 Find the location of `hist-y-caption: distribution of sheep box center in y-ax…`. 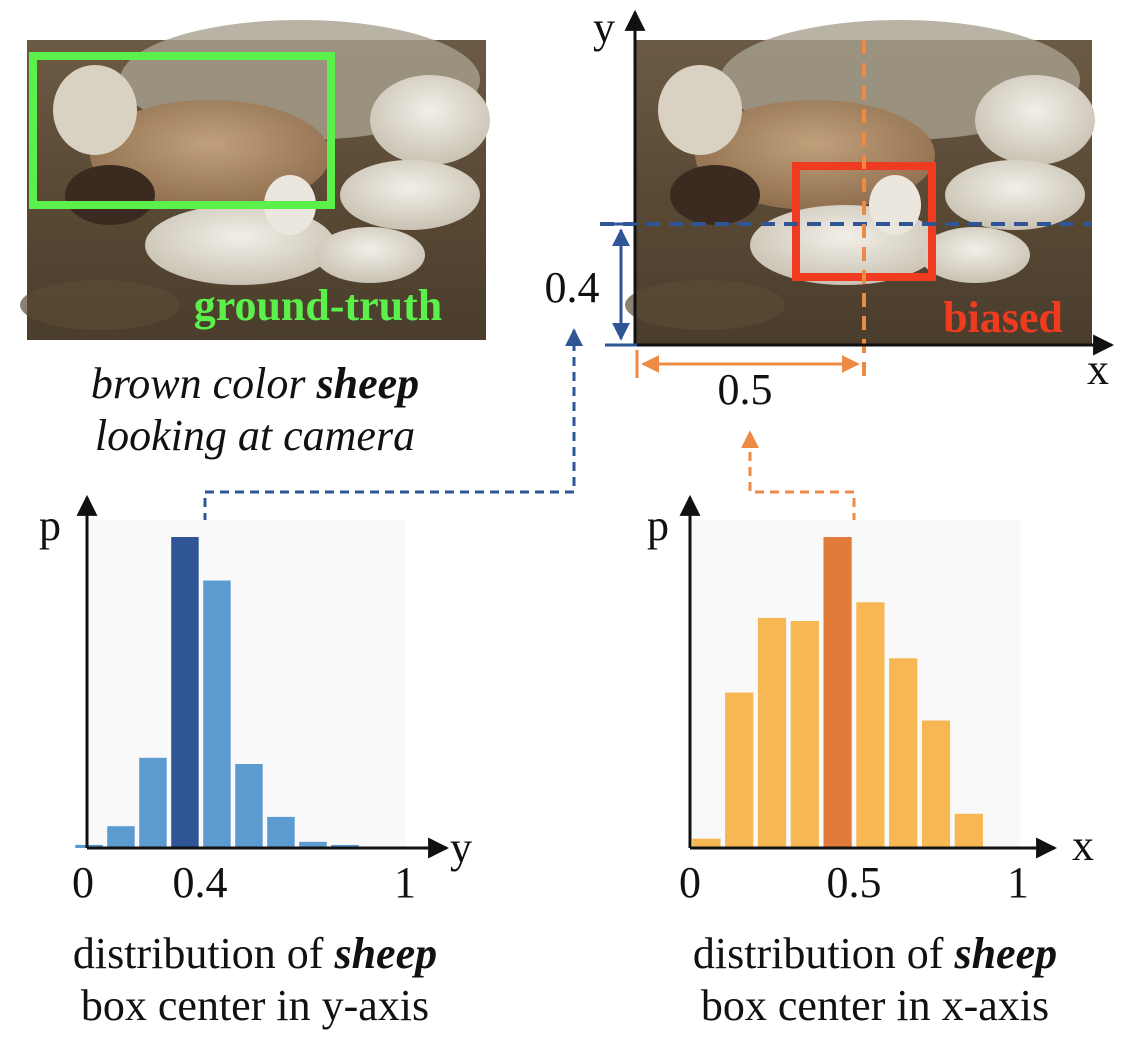

hist-y-caption: distribution of sheep box center in y-ax… is located at coordinates (255, 980).